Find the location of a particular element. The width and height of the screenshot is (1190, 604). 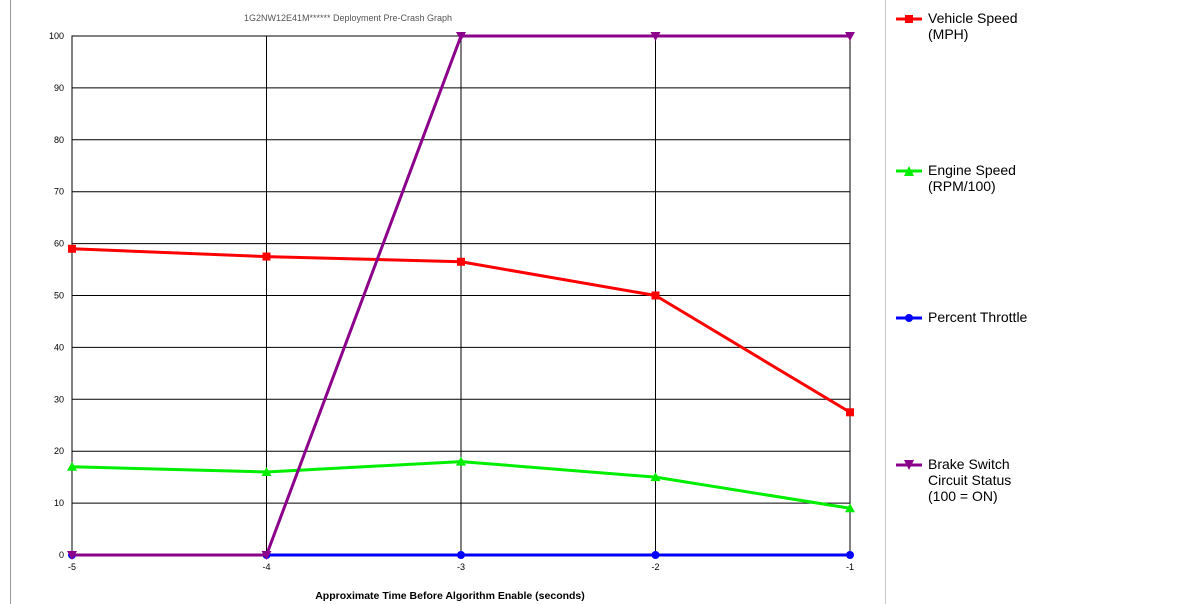

y-tick-label: 90 is located at coordinates (59, 88).